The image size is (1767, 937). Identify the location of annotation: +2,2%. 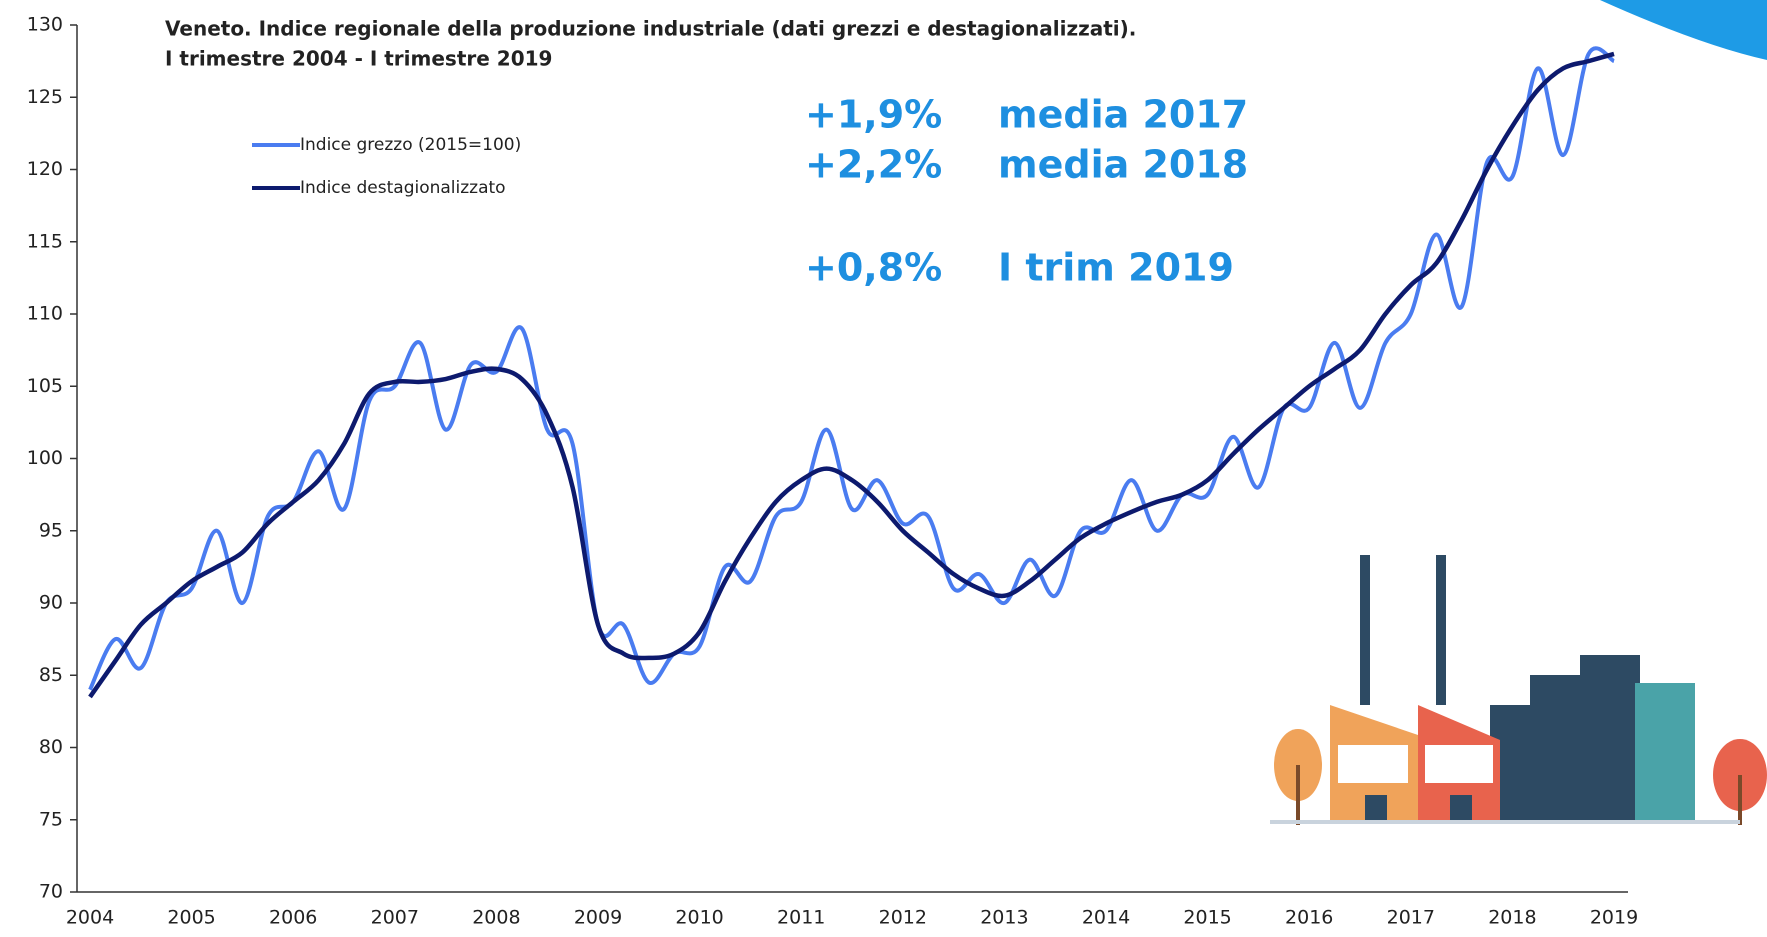
(873, 165).